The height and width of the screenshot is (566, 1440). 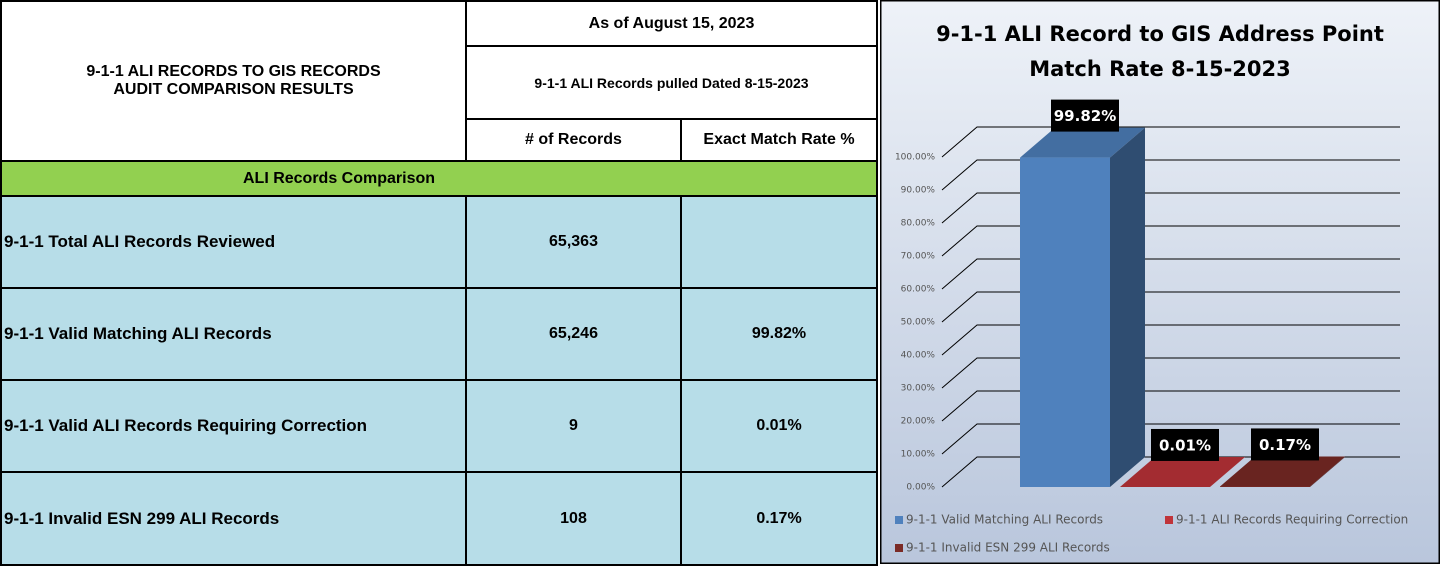 What do you see at coordinates (671, 23) in the screenshot?
I see `as-of: As of August 15, 2023` at bounding box center [671, 23].